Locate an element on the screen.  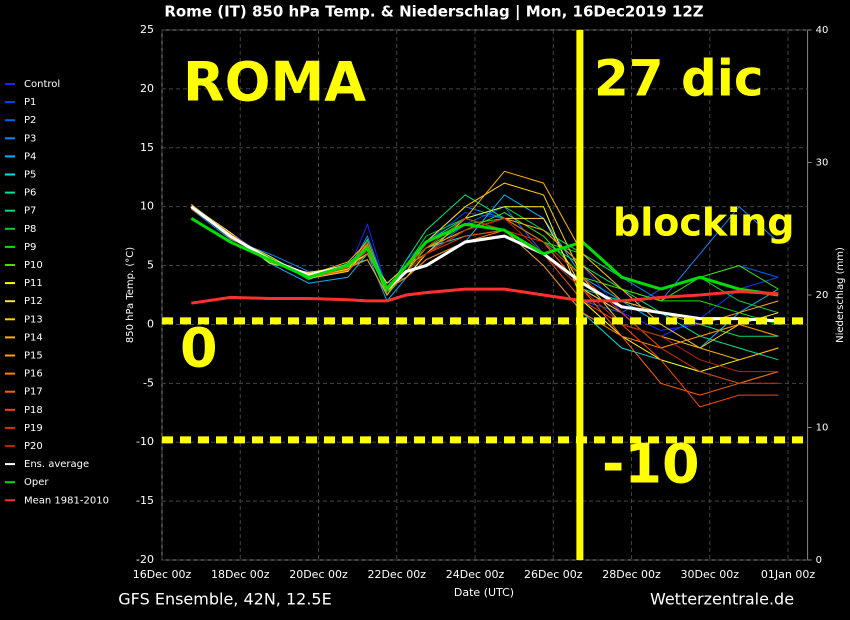
y2-tick-label: 40 is located at coordinates (822, 30).